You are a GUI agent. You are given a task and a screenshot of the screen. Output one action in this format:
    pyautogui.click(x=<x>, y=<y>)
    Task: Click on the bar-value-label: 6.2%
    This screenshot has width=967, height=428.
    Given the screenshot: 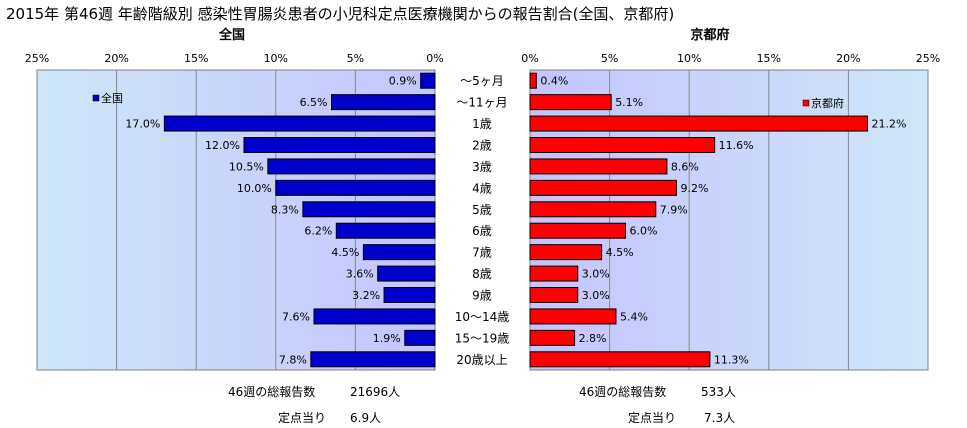 What is the action you would take?
    pyautogui.click(x=318, y=231)
    